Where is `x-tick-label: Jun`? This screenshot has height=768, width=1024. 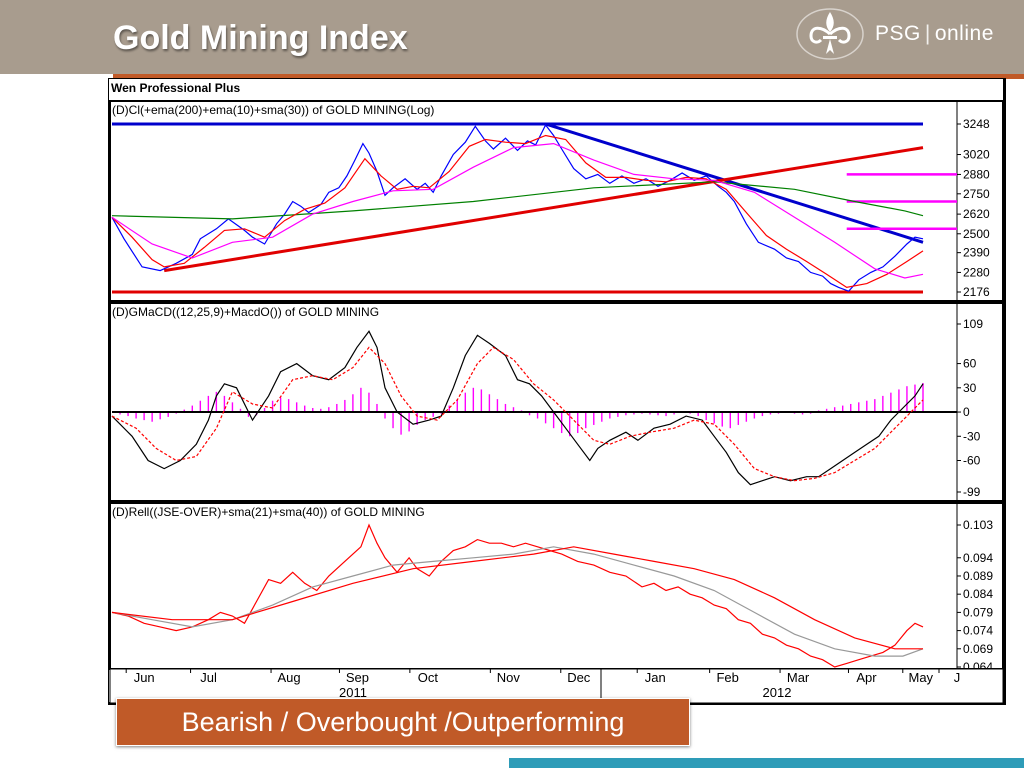 x-tick-label: Jun is located at coordinates (144, 677).